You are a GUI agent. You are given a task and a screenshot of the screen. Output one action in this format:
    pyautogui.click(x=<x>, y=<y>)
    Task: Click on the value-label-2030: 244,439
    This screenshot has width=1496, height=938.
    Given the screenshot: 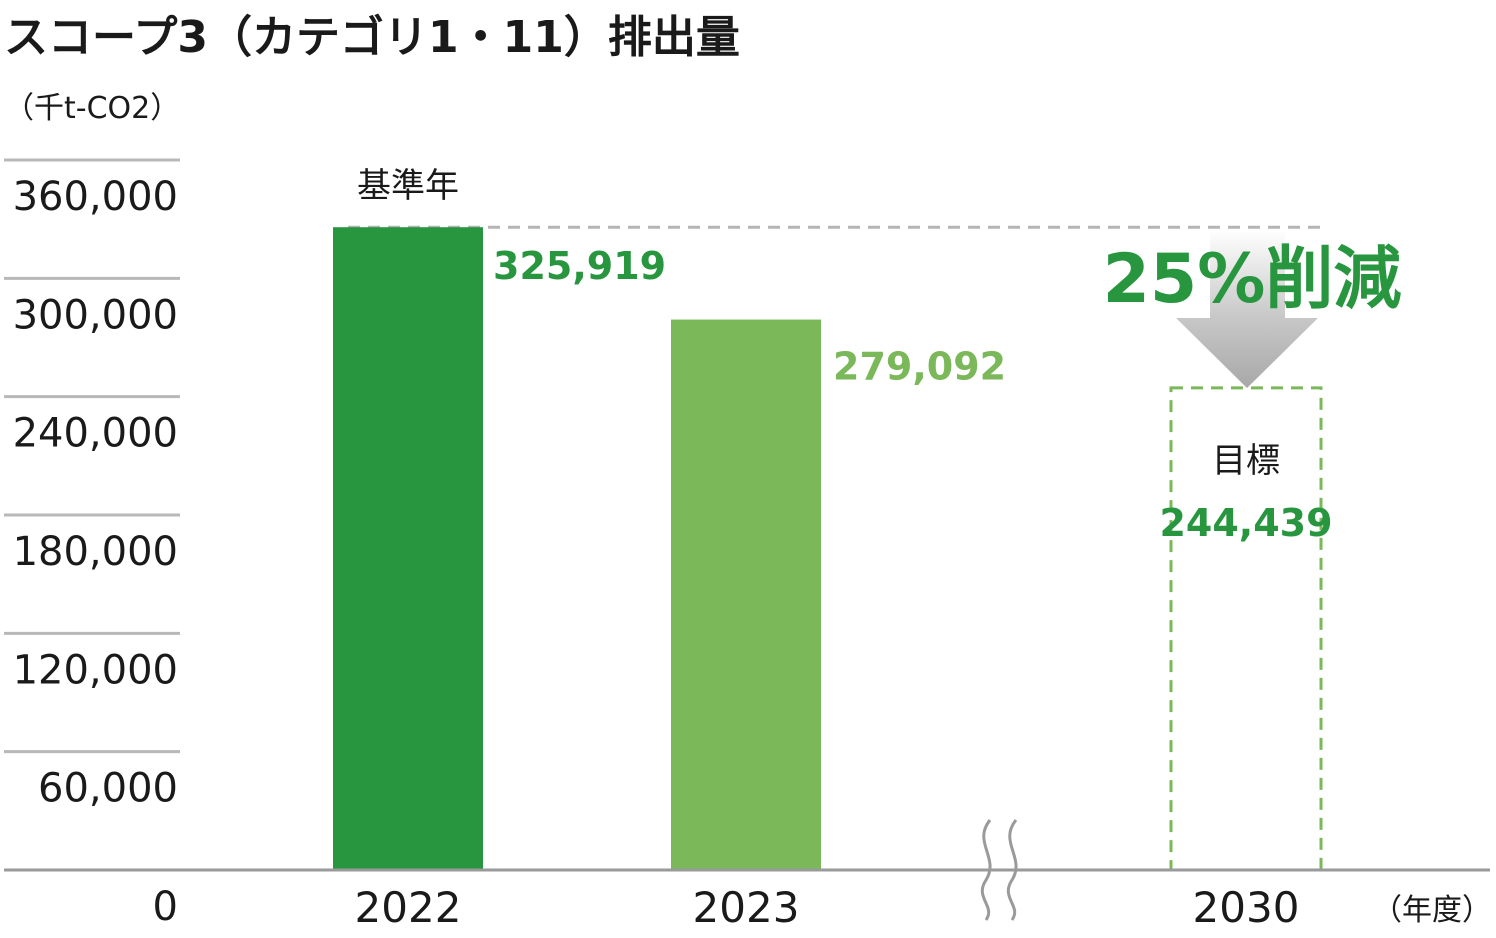 What is the action you would take?
    pyautogui.click(x=1245, y=523)
    